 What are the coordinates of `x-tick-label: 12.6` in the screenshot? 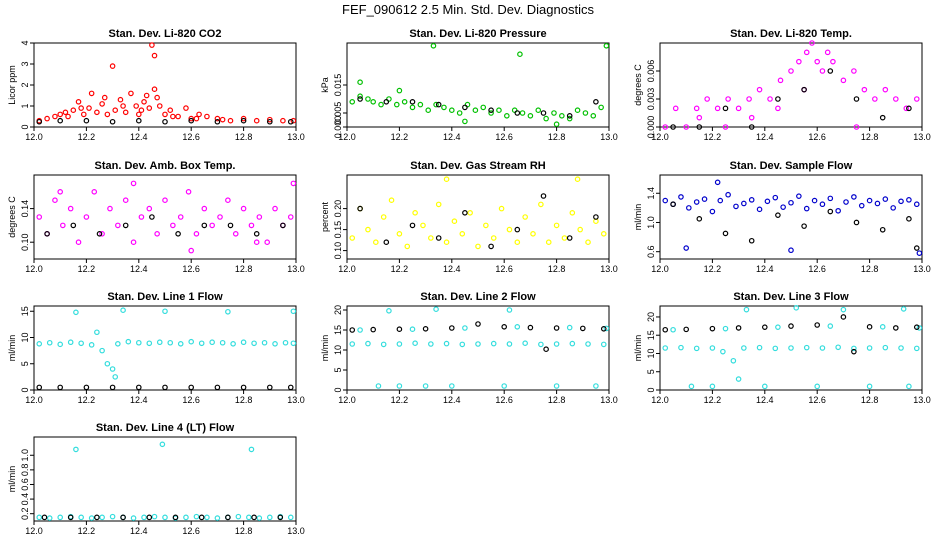 It's located at (504, 269).